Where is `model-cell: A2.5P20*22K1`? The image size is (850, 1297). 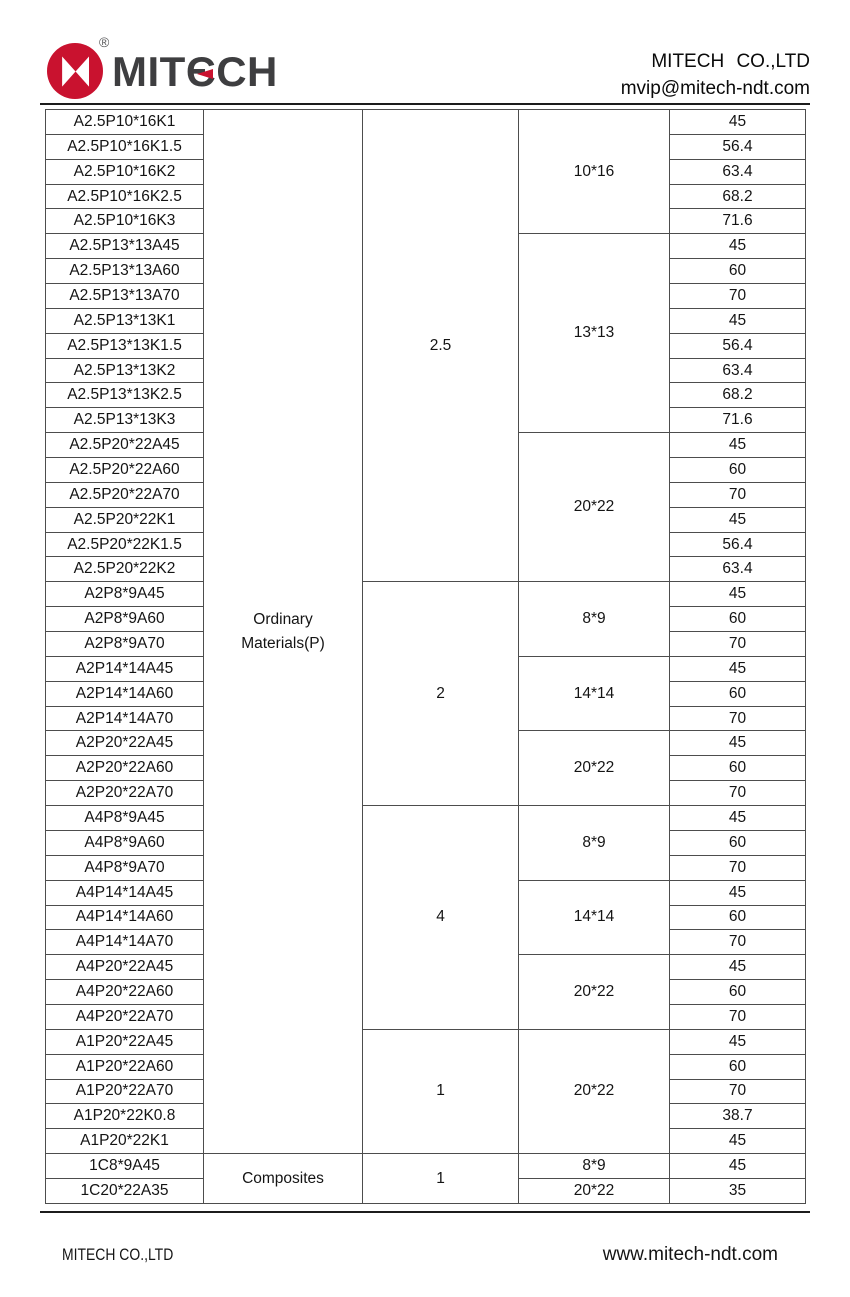
model-cell: A2.5P20*22K1 is located at coordinates (124, 519).